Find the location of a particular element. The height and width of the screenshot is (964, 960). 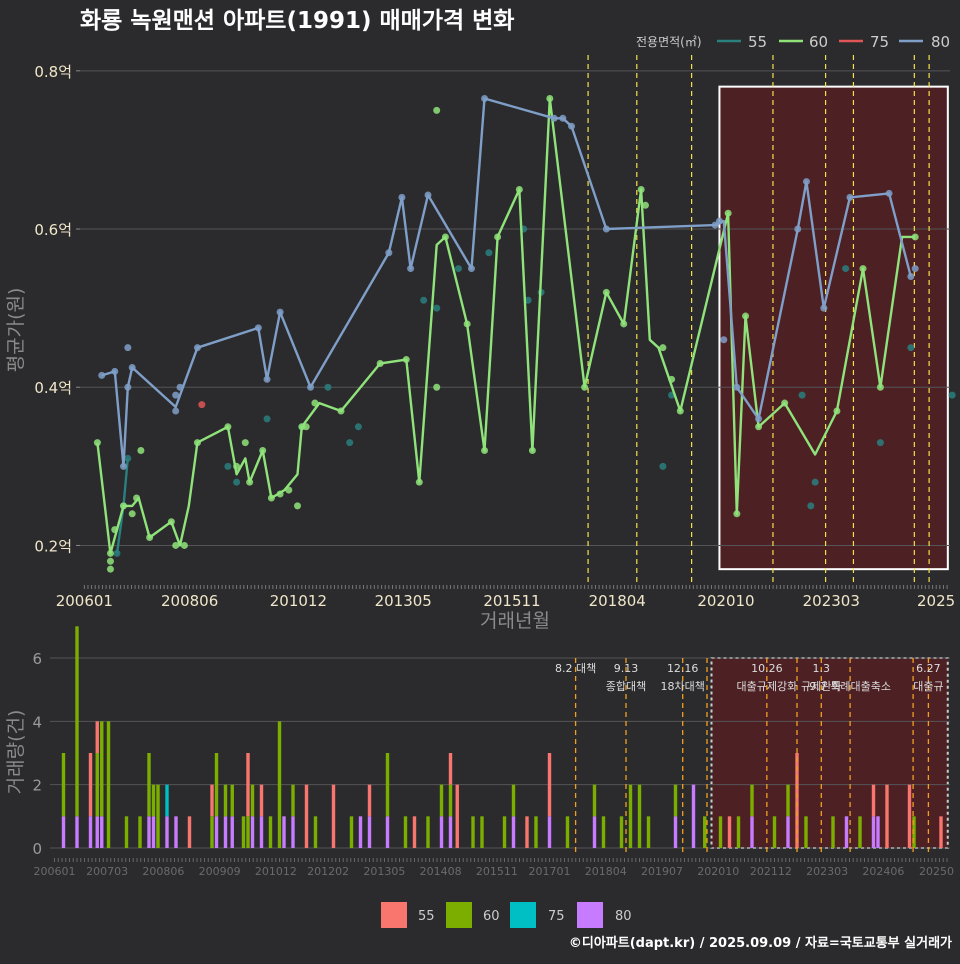

price-y-tick-label: 0.4억 is located at coordinates (53, 388).